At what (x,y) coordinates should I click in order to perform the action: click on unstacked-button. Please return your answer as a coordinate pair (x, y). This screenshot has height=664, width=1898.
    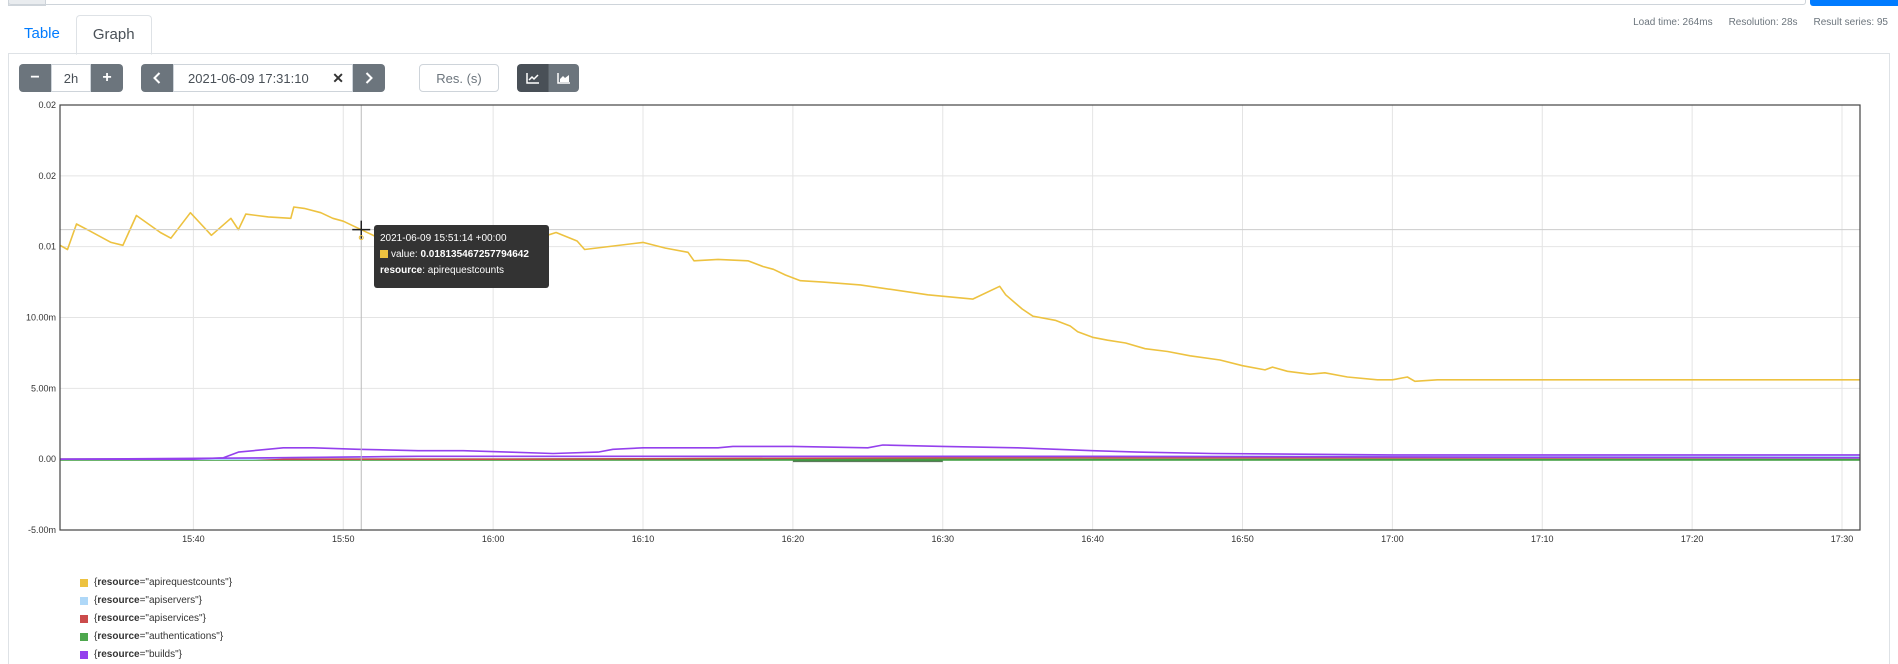
    Looking at the image, I should click on (532, 78).